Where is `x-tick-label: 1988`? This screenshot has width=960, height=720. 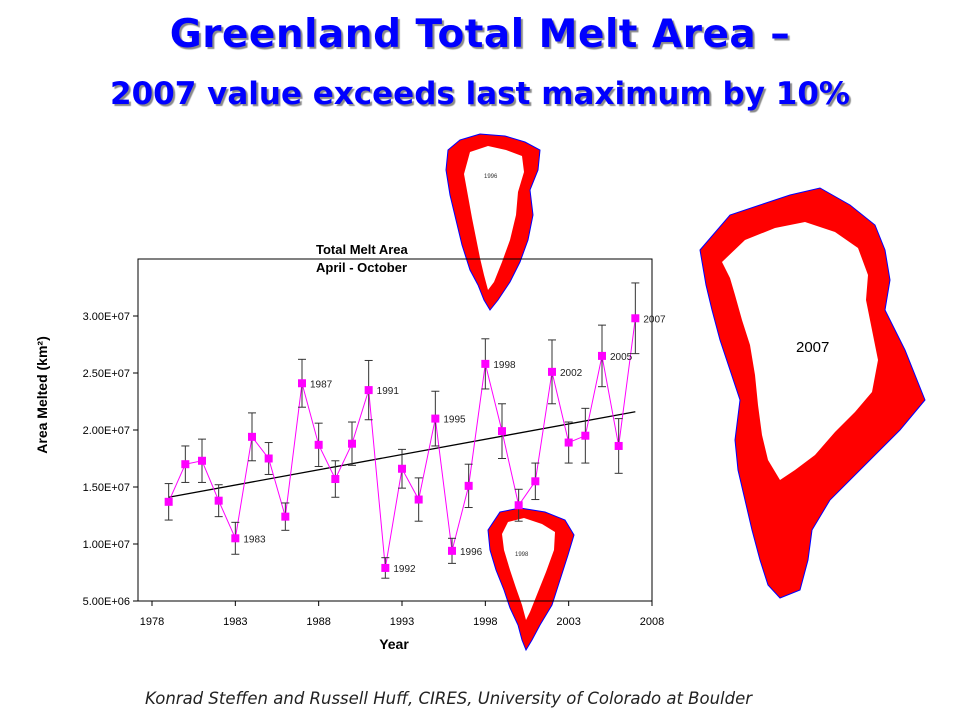 x-tick-label: 1988 is located at coordinates (318, 622).